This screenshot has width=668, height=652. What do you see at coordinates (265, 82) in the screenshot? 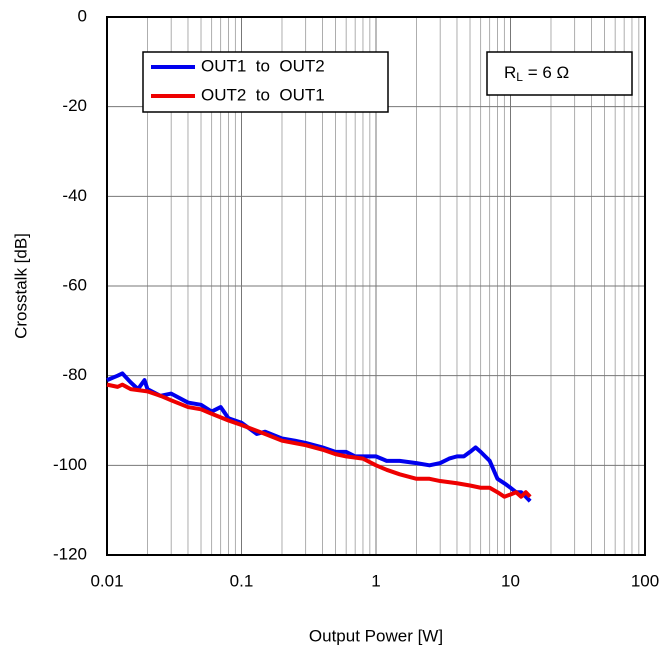
I see `legend-box` at bounding box center [265, 82].